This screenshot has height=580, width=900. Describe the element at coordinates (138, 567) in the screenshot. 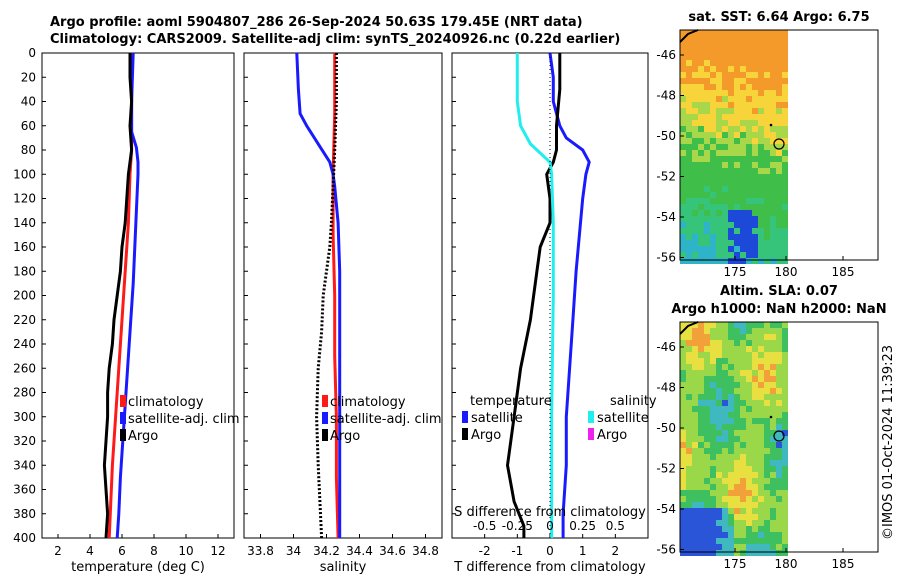

I see `xaxis-label-temperature: temperature (deg C)` at that location.